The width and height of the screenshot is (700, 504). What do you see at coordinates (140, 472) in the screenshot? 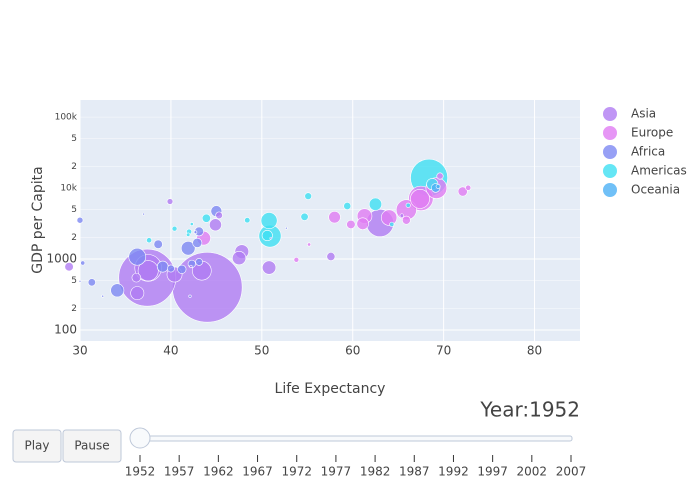
I see `slider-step-label: 1952` at bounding box center [140, 472].